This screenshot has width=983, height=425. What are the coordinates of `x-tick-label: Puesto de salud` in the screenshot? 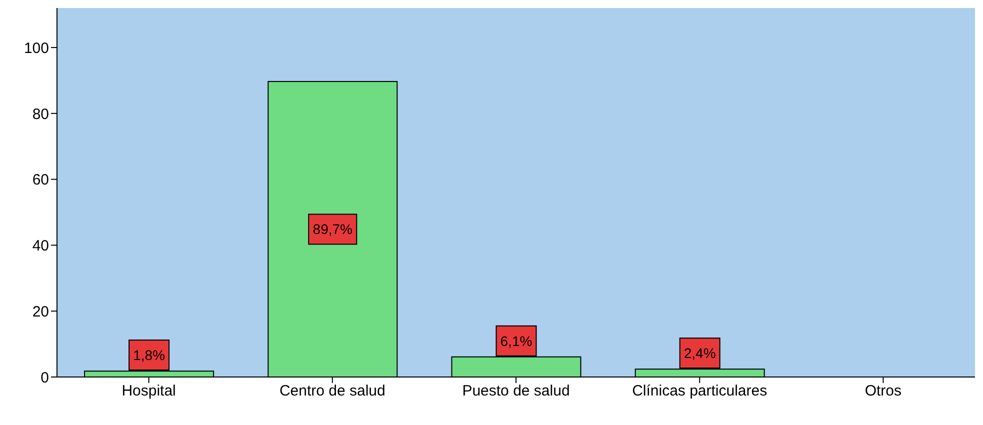 It's located at (516, 391).